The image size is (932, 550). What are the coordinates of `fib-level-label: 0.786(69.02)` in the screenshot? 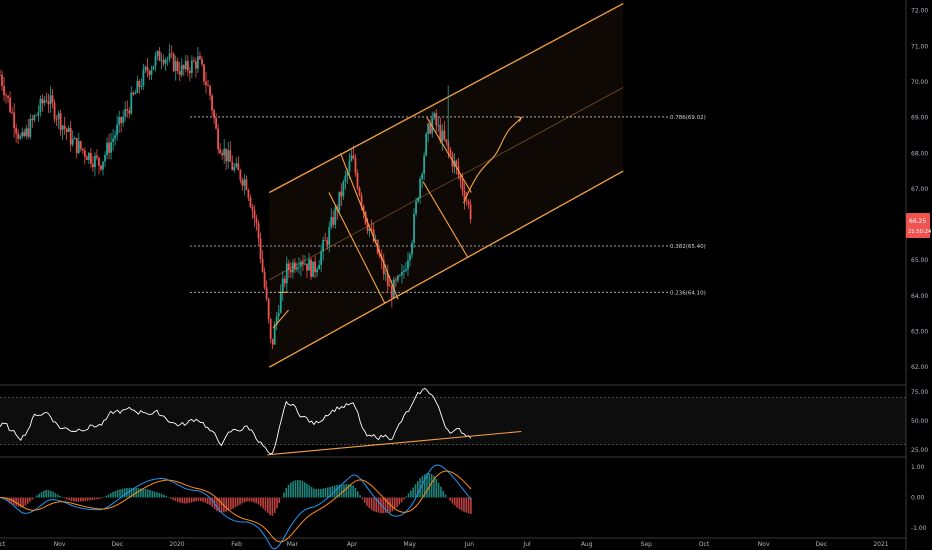 It's located at (688, 118).